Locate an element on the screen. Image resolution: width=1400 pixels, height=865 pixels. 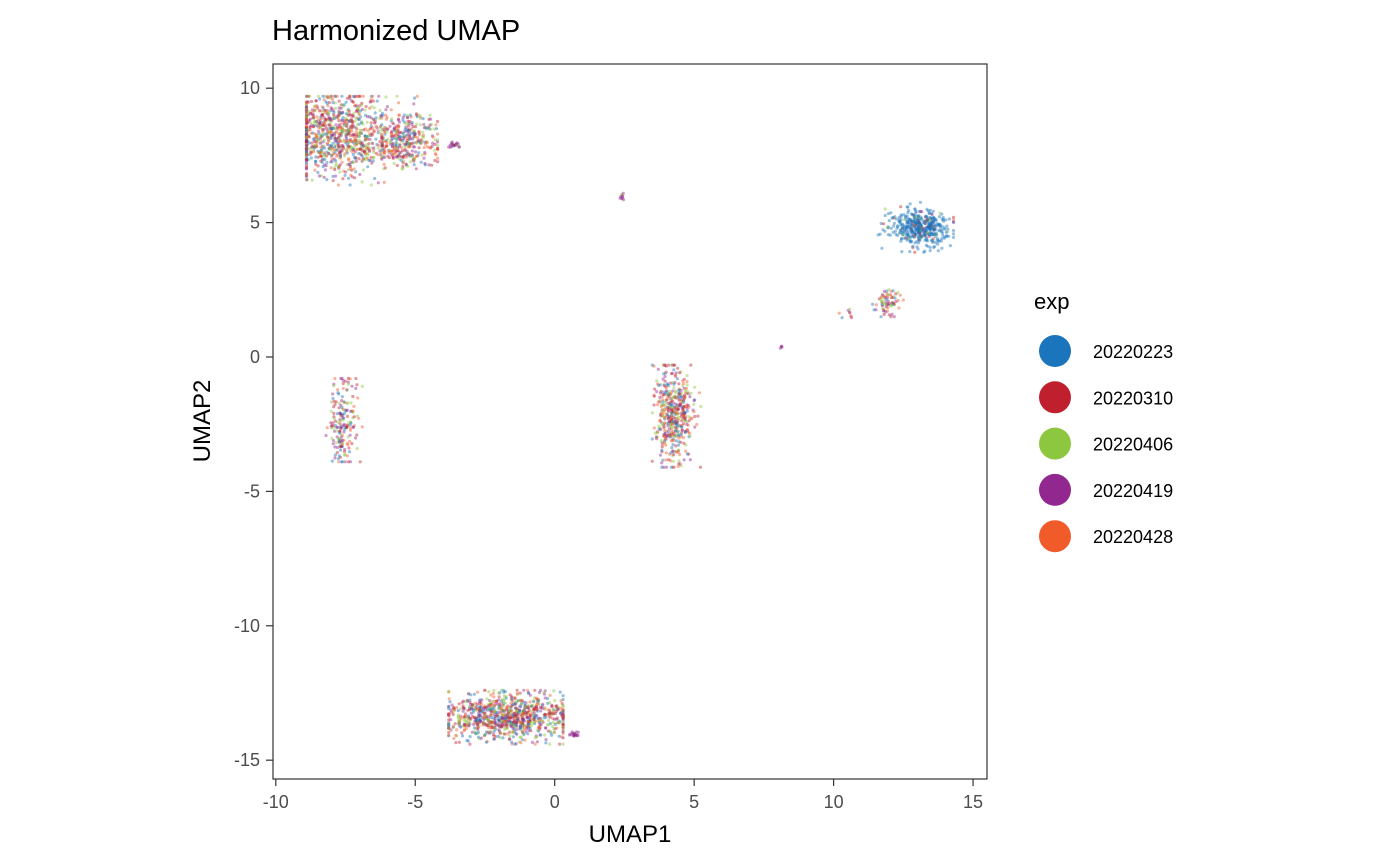
y-tick-label: -10 is located at coordinates (247, 626).